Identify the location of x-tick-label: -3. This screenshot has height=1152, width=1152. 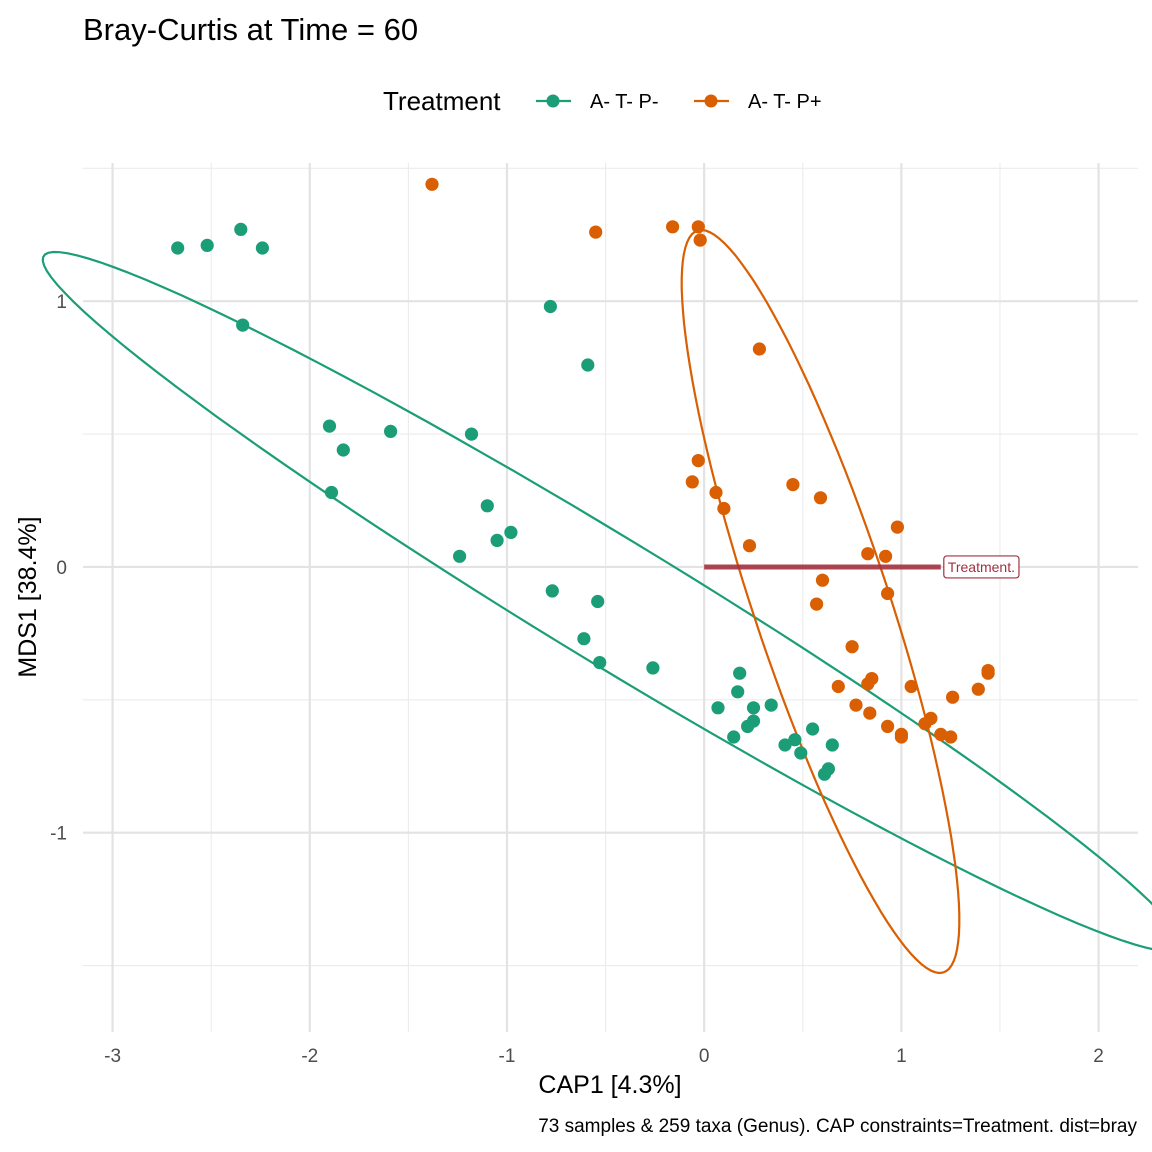
(112, 1056).